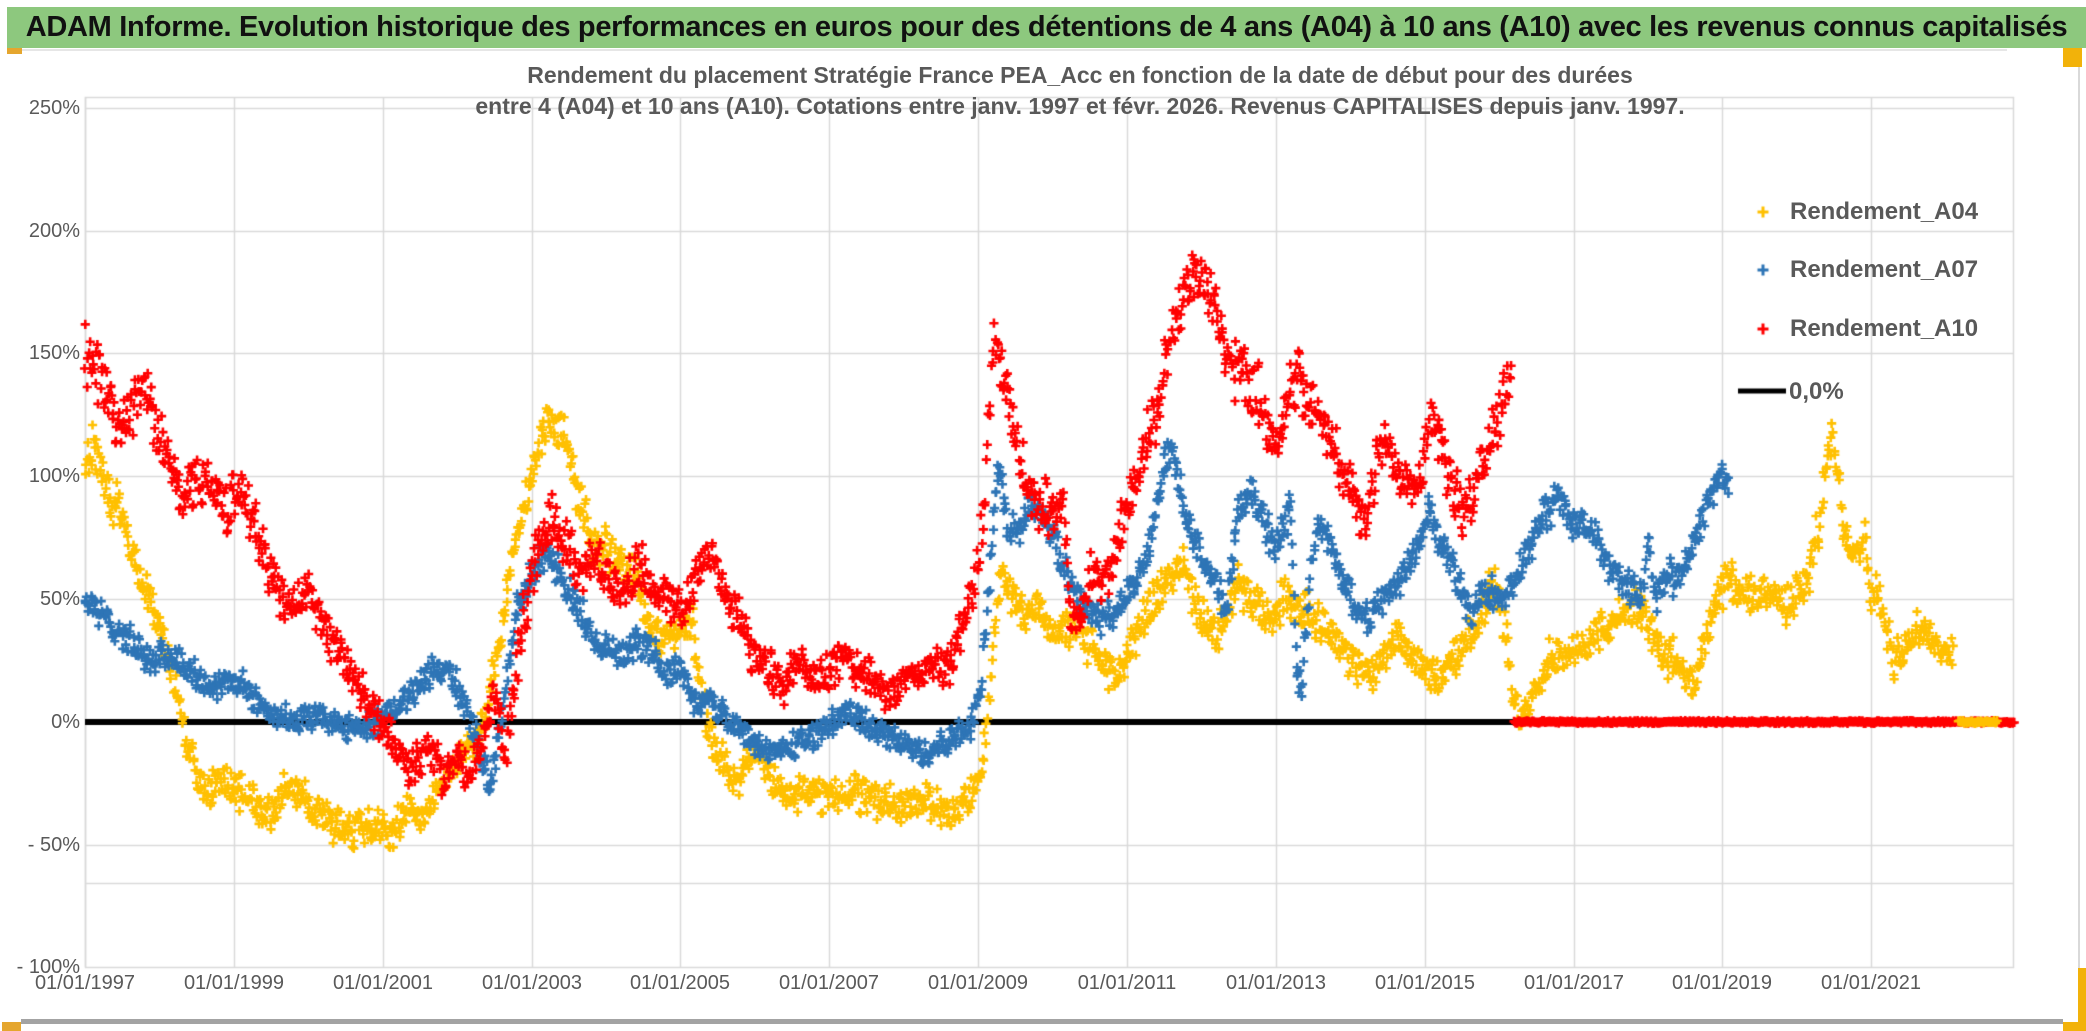 This screenshot has width=2086, height=1031. Describe the element at coordinates (54, 353) in the screenshot. I see `y-tick-150: 150%` at that location.